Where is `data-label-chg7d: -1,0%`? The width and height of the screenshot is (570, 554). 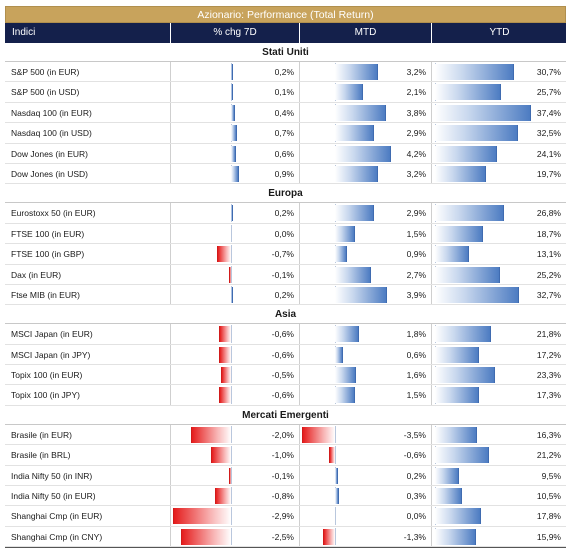
data-label-chg7d: -1,0% is located at coordinates (282, 455).